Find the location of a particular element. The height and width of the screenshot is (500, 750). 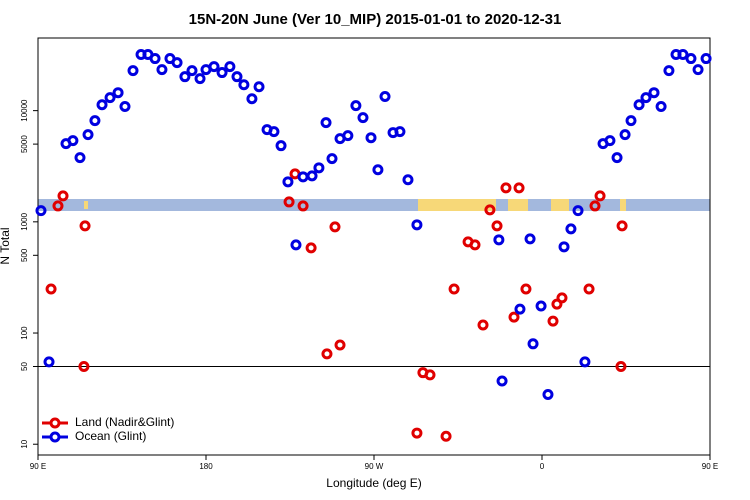

ocean-strip is located at coordinates (374, 205).